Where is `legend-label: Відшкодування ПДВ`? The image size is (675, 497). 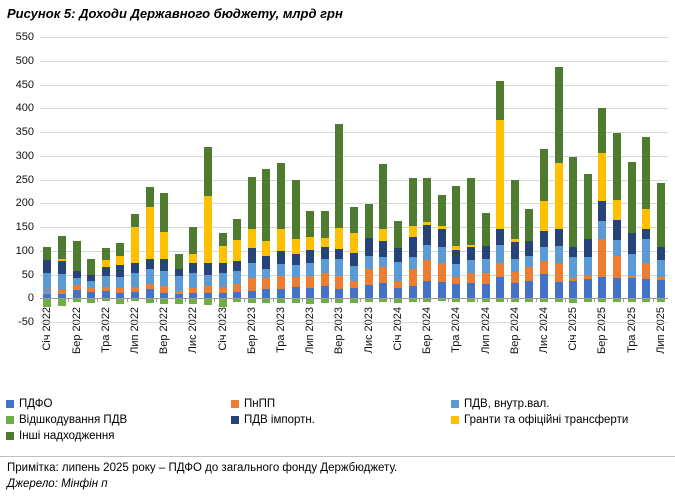 legend-label: Відшкодування ПДВ is located at coordinates (73, 420).